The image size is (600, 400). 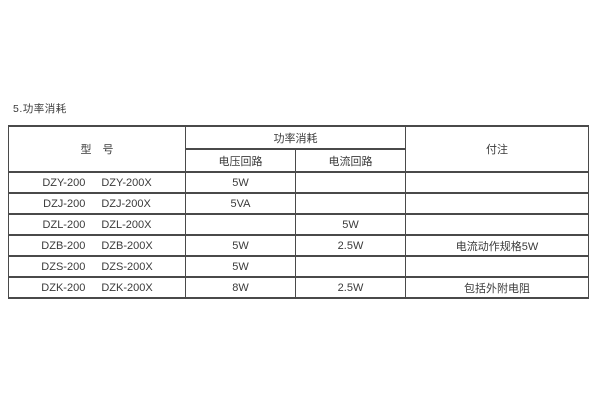 I want to click on table-row: DZL-200 DZL-200X 5W, so click(x=298, y=224).